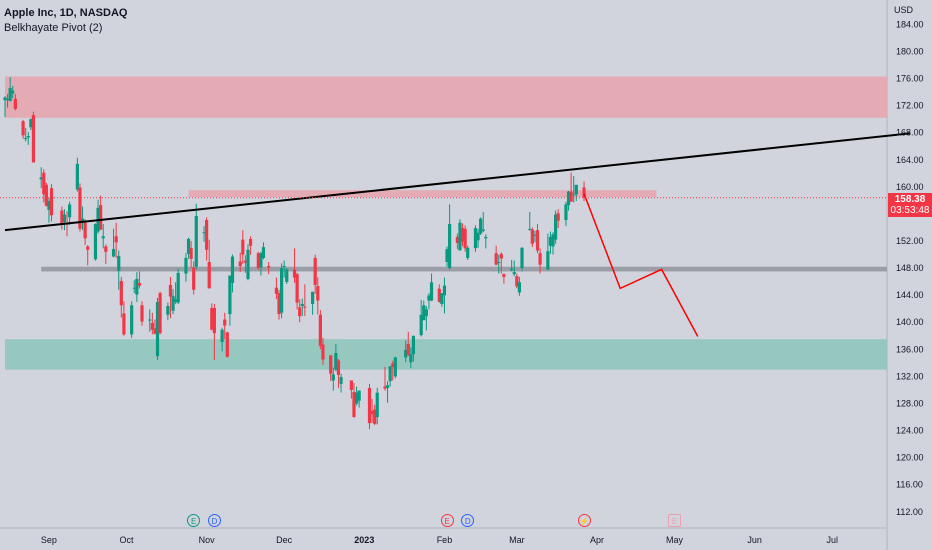 Image resolution: width=932 pixels, height=550 pixels. I want to click on symbol-title: Apple Inc, 1D, NASDAQ, so click(66, 13).